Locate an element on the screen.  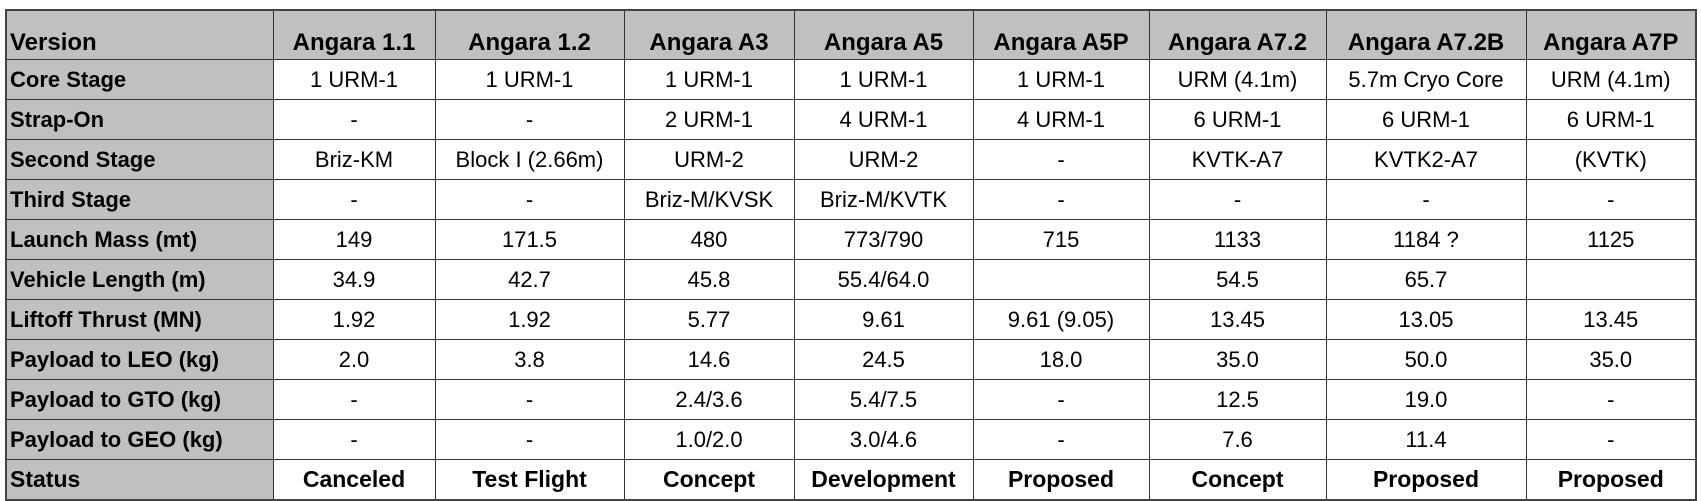
row-label: Payload to GEO (kg) is located at coordinates (139, 439).